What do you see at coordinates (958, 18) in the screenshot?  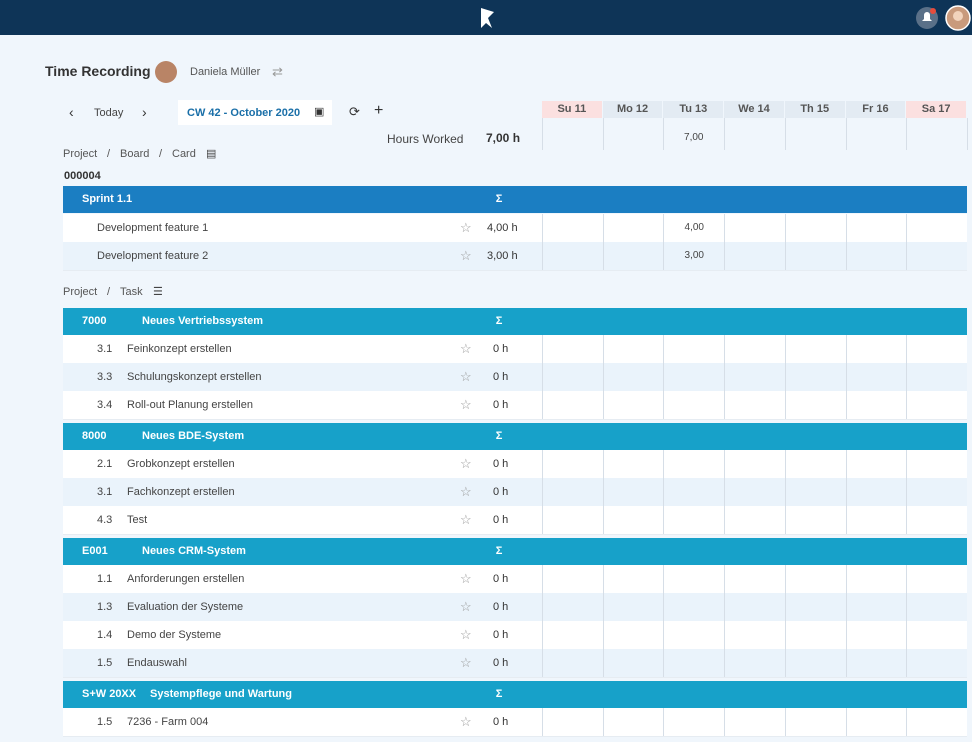 I see `user-avatar` at bounding box center [958, 18].